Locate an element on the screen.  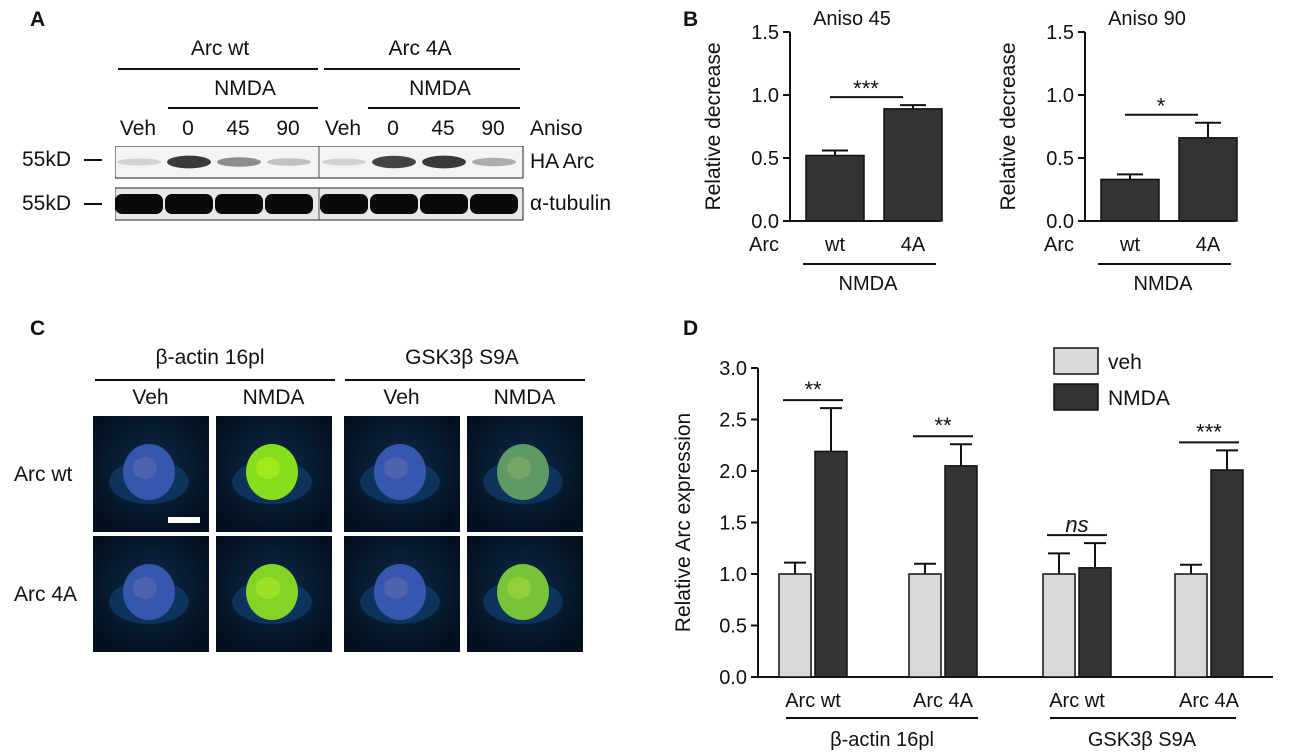
panel-a-group-arc-4a: Arc 4A is located at coordinates (420, 48).